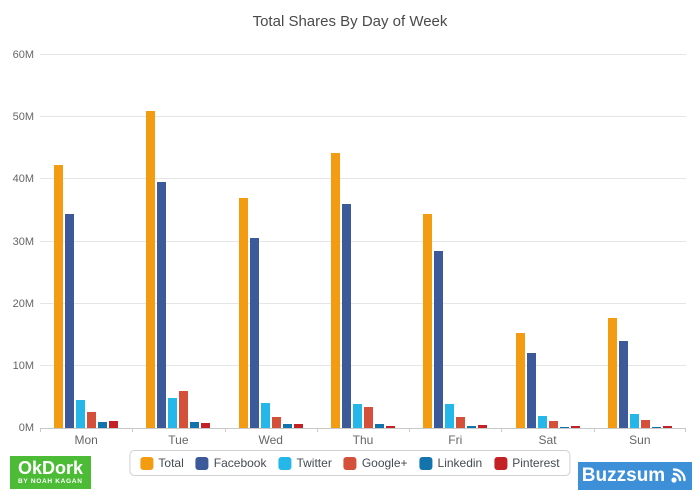  What do you see at coordinates (240, 463) in the screenshot?
I see `legend-label-facebook: Facebook` at bounding box center [240, 463].